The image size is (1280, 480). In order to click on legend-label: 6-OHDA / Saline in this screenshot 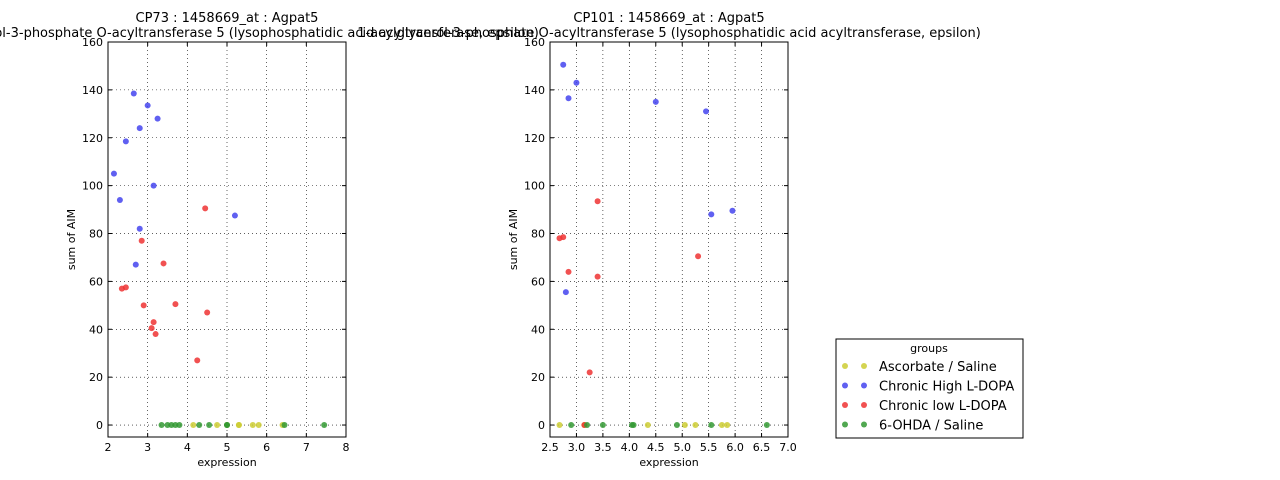, I will do `click(931, 426)`.